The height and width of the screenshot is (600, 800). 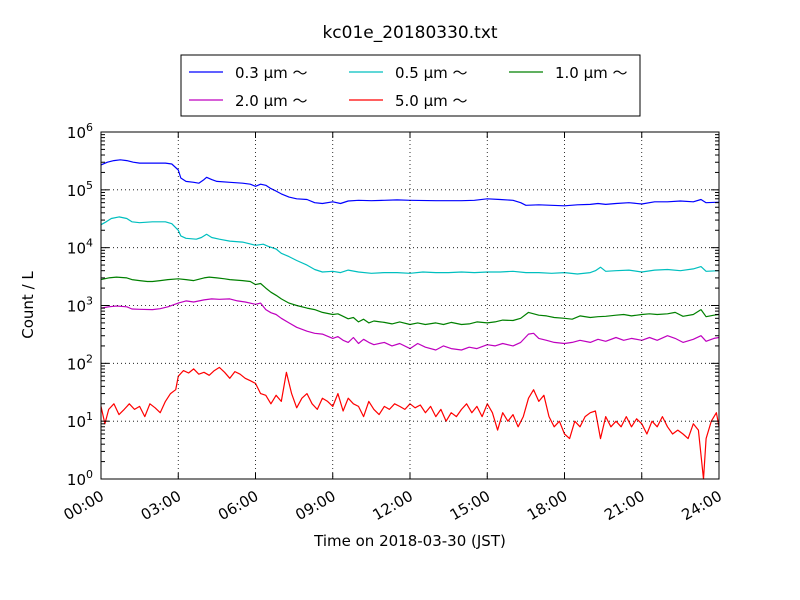 I want to click on x-tick-label: 12:00, so click(x=393, y=505).